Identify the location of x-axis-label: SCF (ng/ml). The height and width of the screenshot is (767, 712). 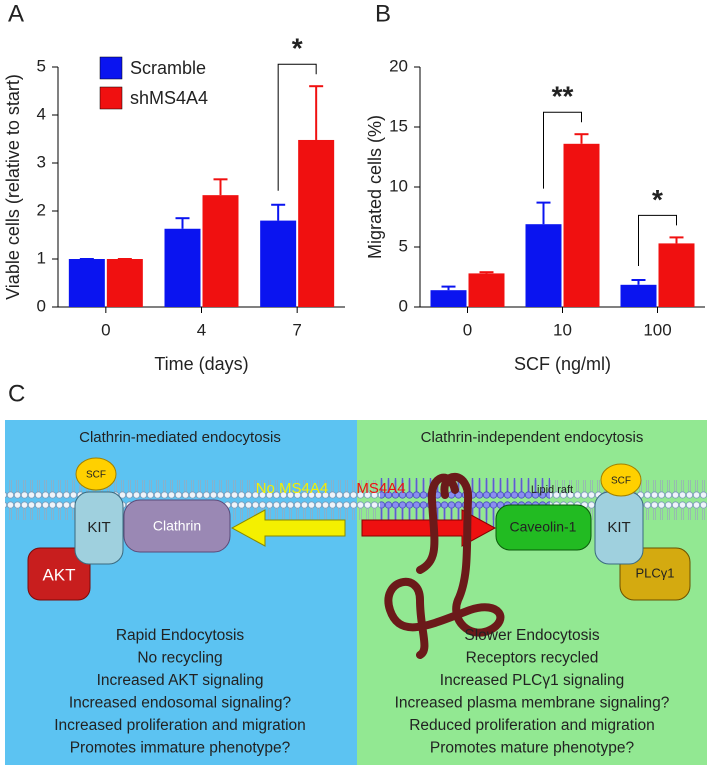
(562, 364).